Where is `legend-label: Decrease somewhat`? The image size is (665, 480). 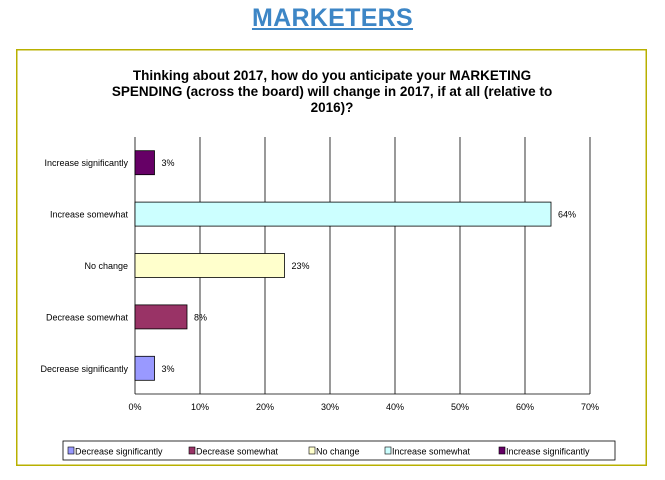
legend-label: Decrease somewhat is located at coordinates (237, 452).